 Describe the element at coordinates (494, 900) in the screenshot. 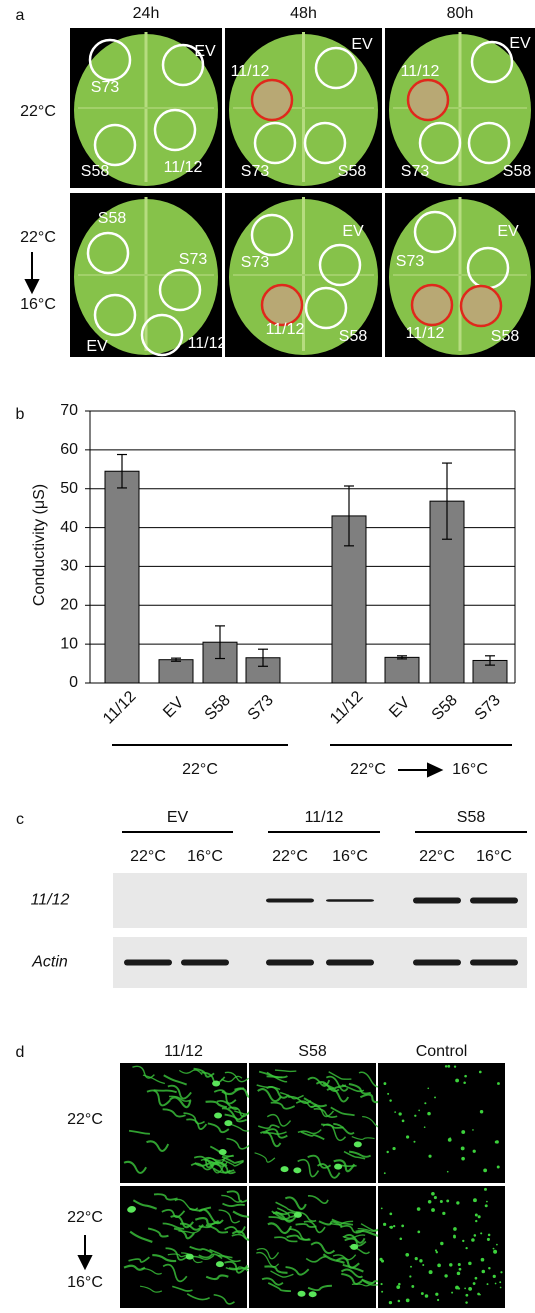

I see `gel-band` at that location.